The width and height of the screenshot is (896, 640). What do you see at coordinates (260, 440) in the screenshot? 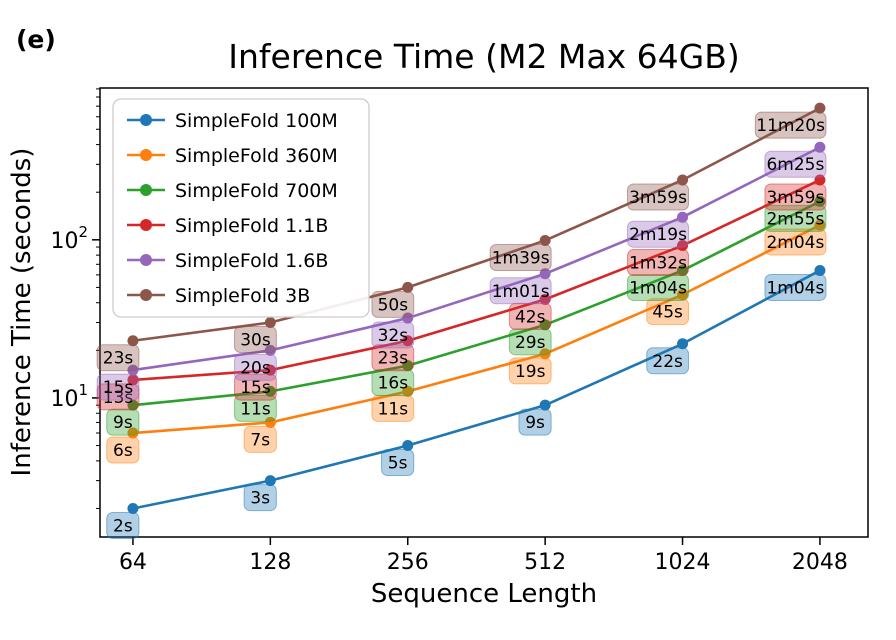
I see `point-label-text: 7s` at bounding box center [260, 440].